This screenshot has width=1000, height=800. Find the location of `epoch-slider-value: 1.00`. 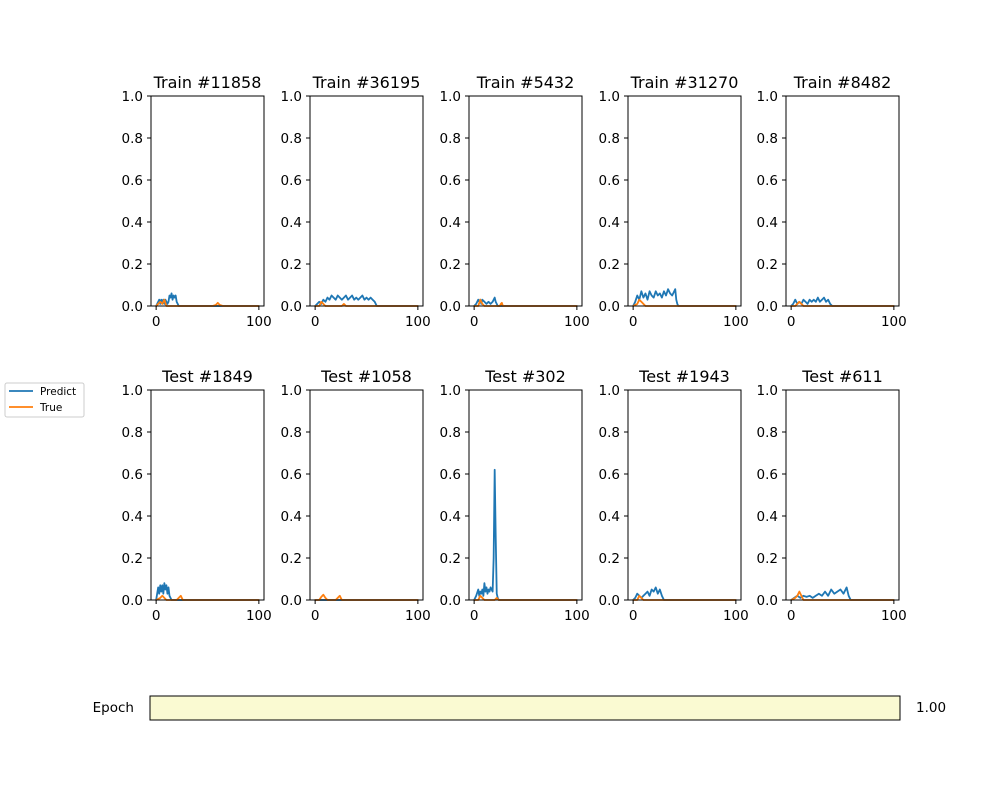

epoch-slider-value: 1.00 is located at coordinates (931, 708).